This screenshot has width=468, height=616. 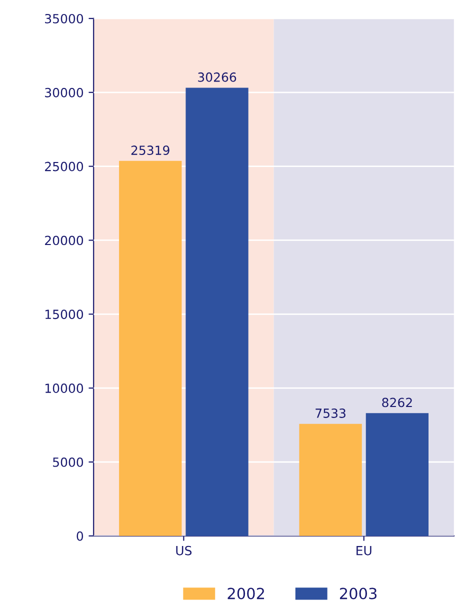 I want to click on y-tick-label: 25000, so click(x=64, y=167).